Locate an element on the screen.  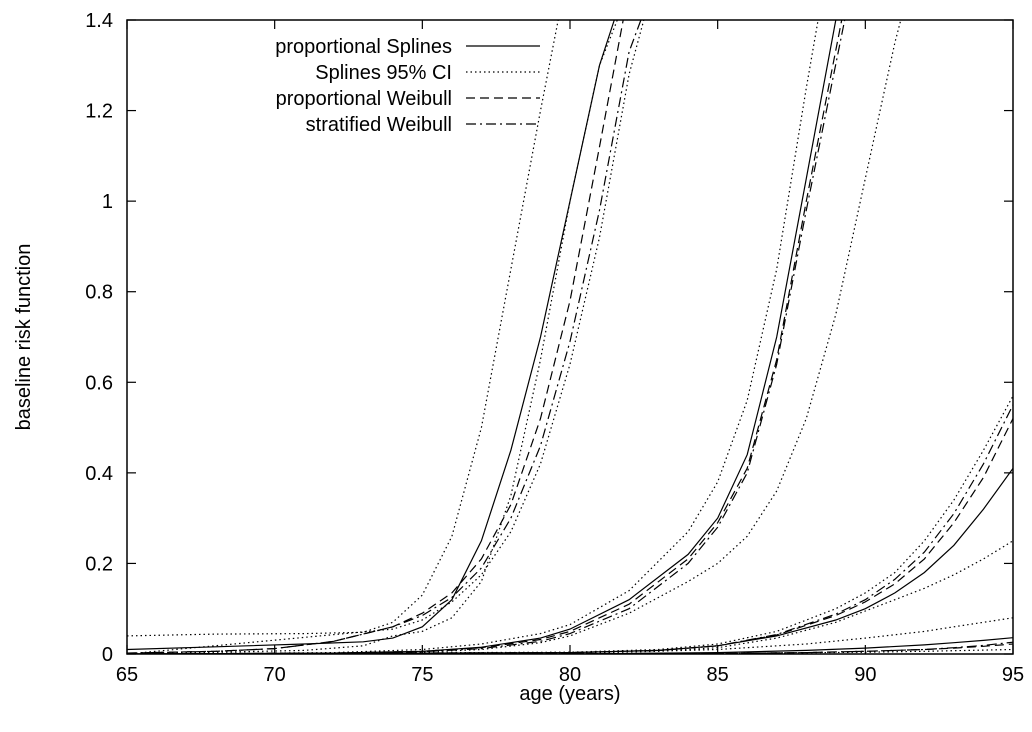
x-tick-label-65: 65 is located at coordinates (127, 675).